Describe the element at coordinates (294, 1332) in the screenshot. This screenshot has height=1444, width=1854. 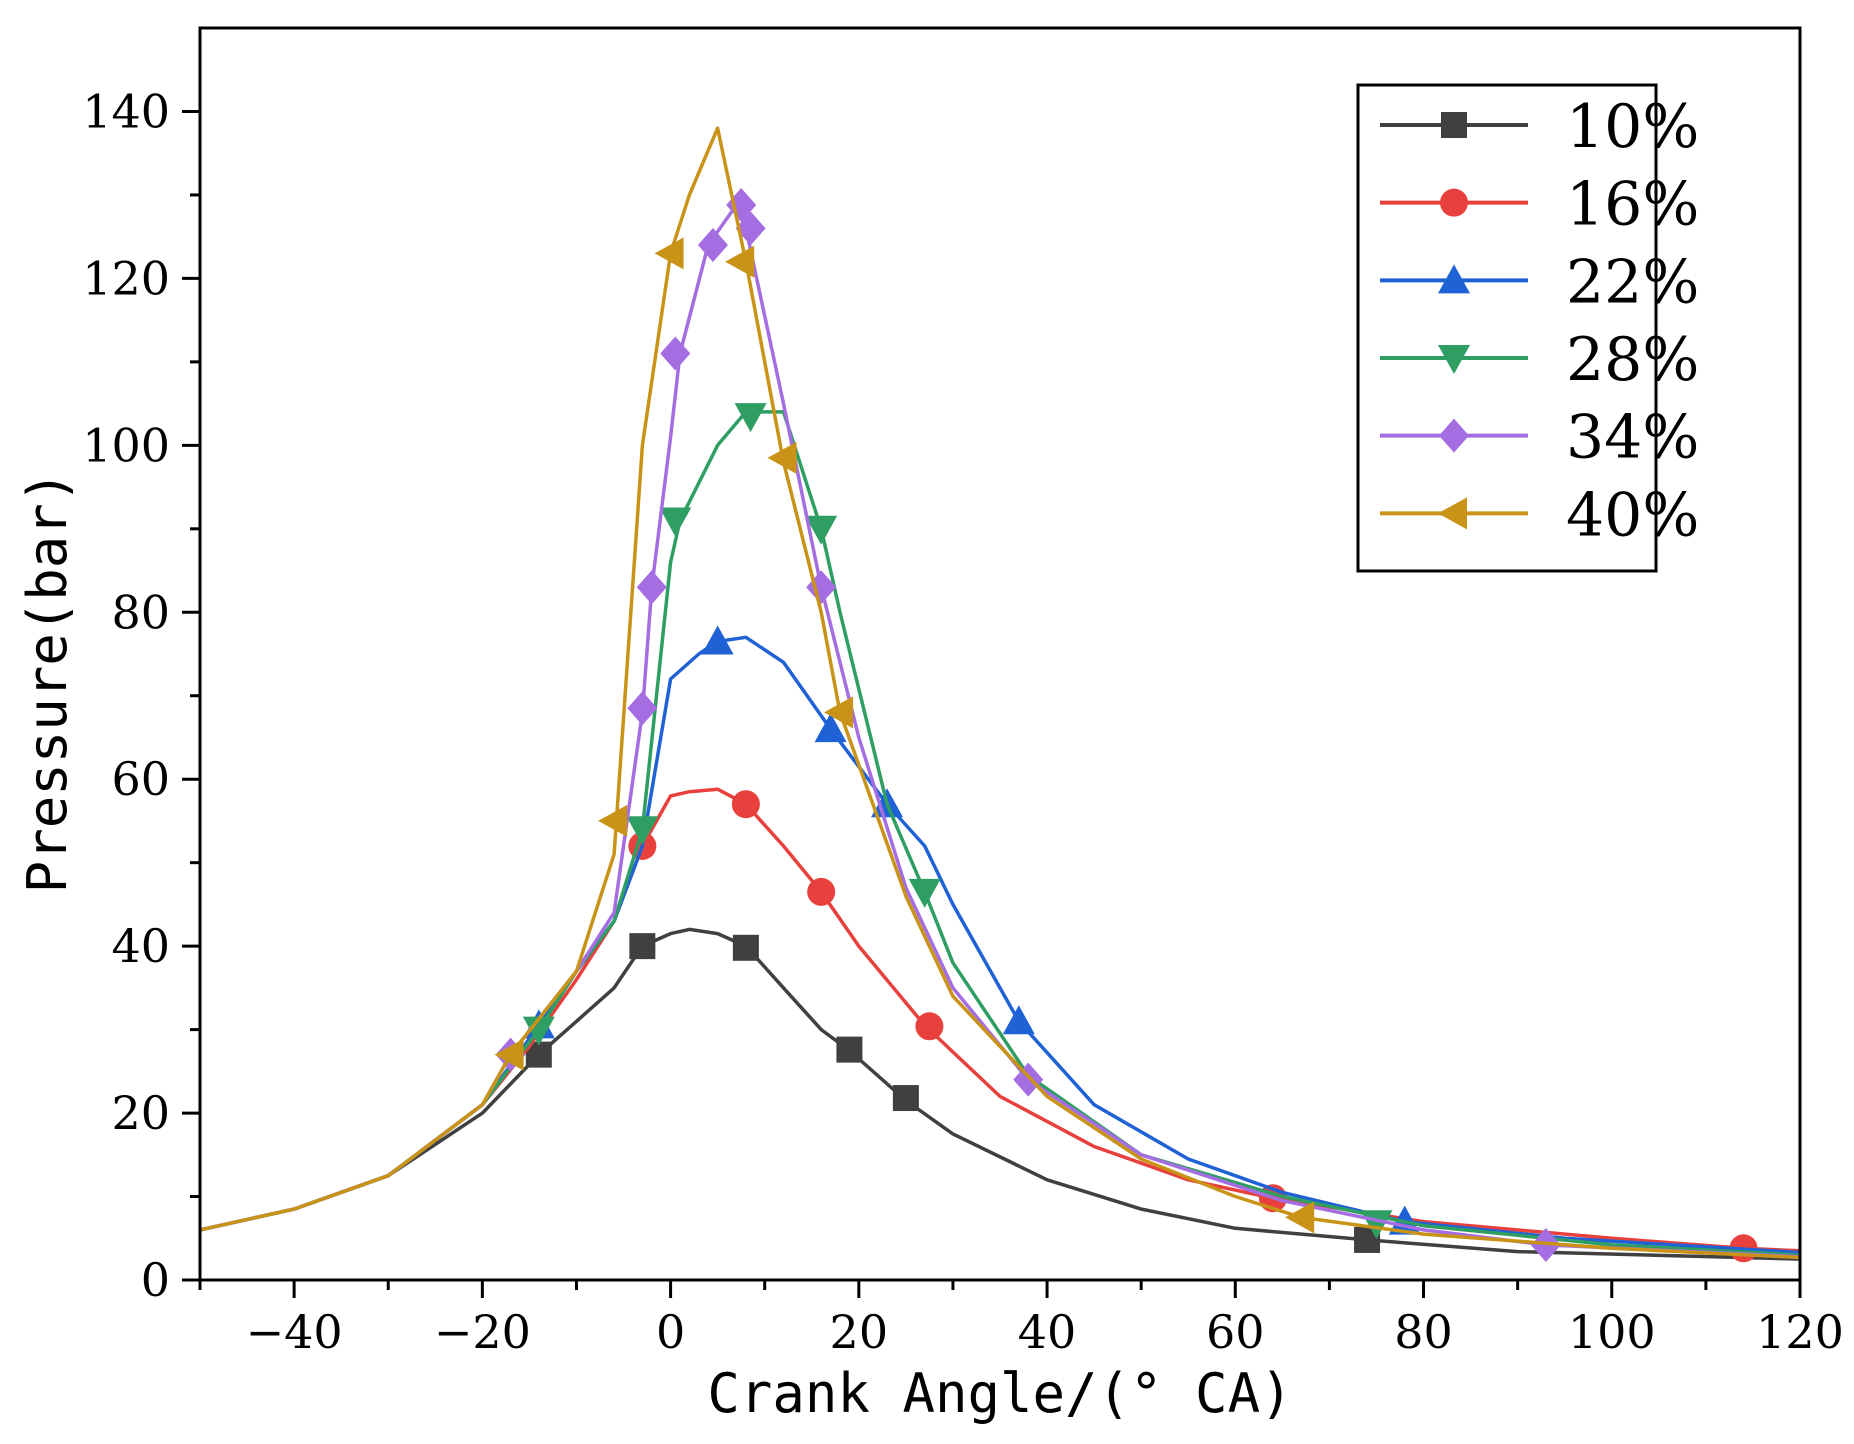
I see `x-tick-label: −40` at that location.